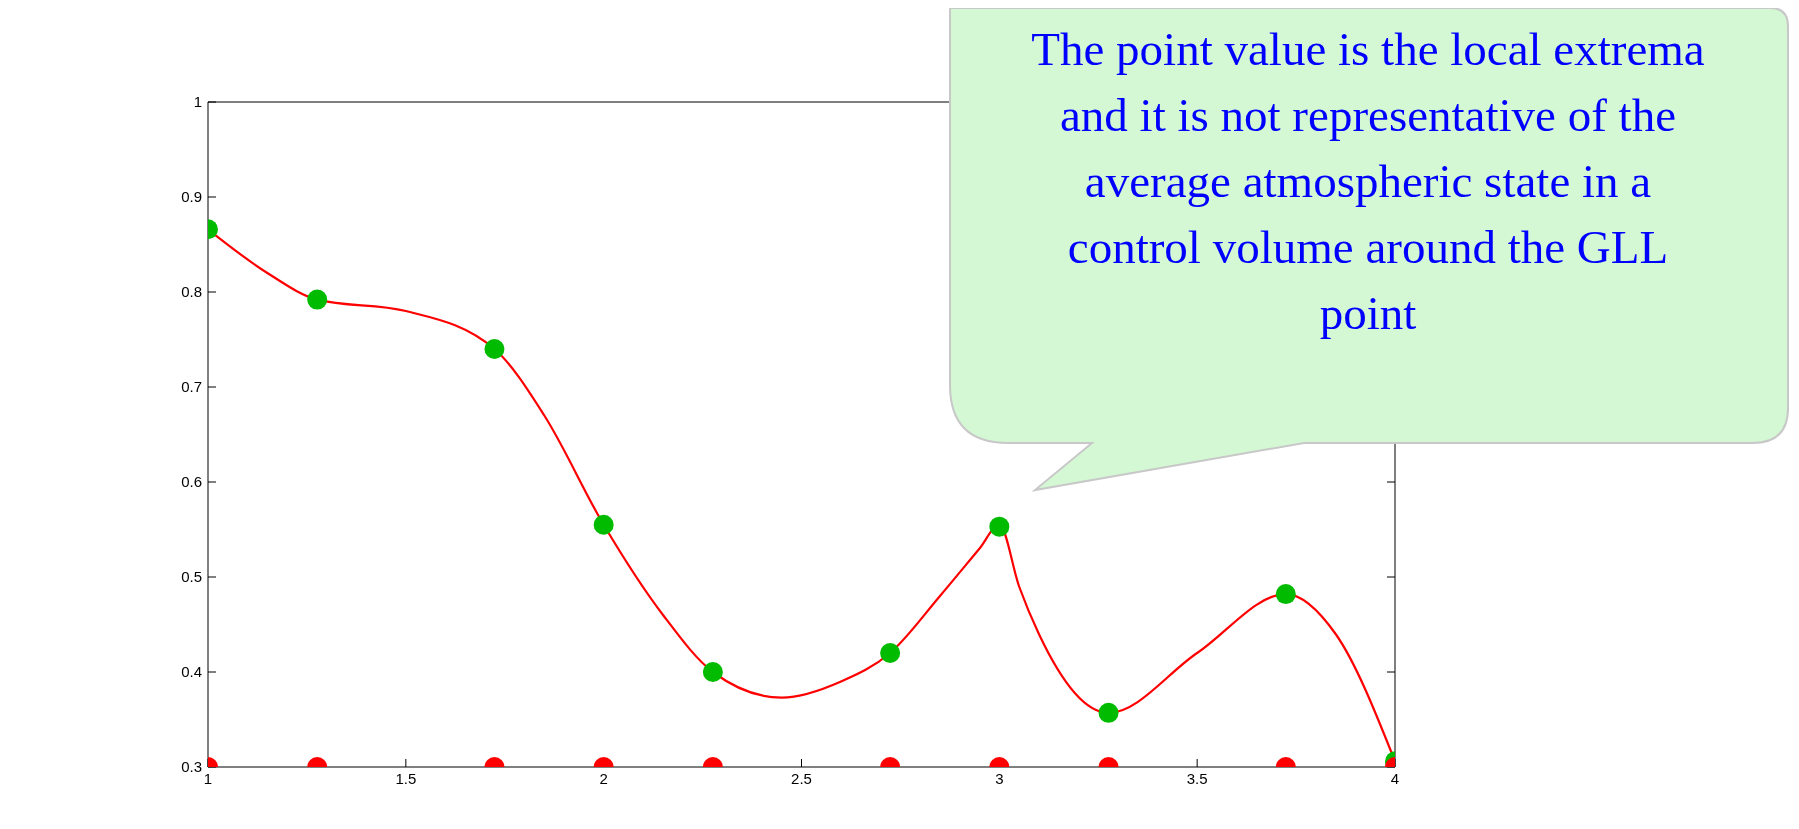  What do you see at coordinates (208, 778) in the screenshot?
I see `x-tick-label: 1` at bounding box center [208, 778].